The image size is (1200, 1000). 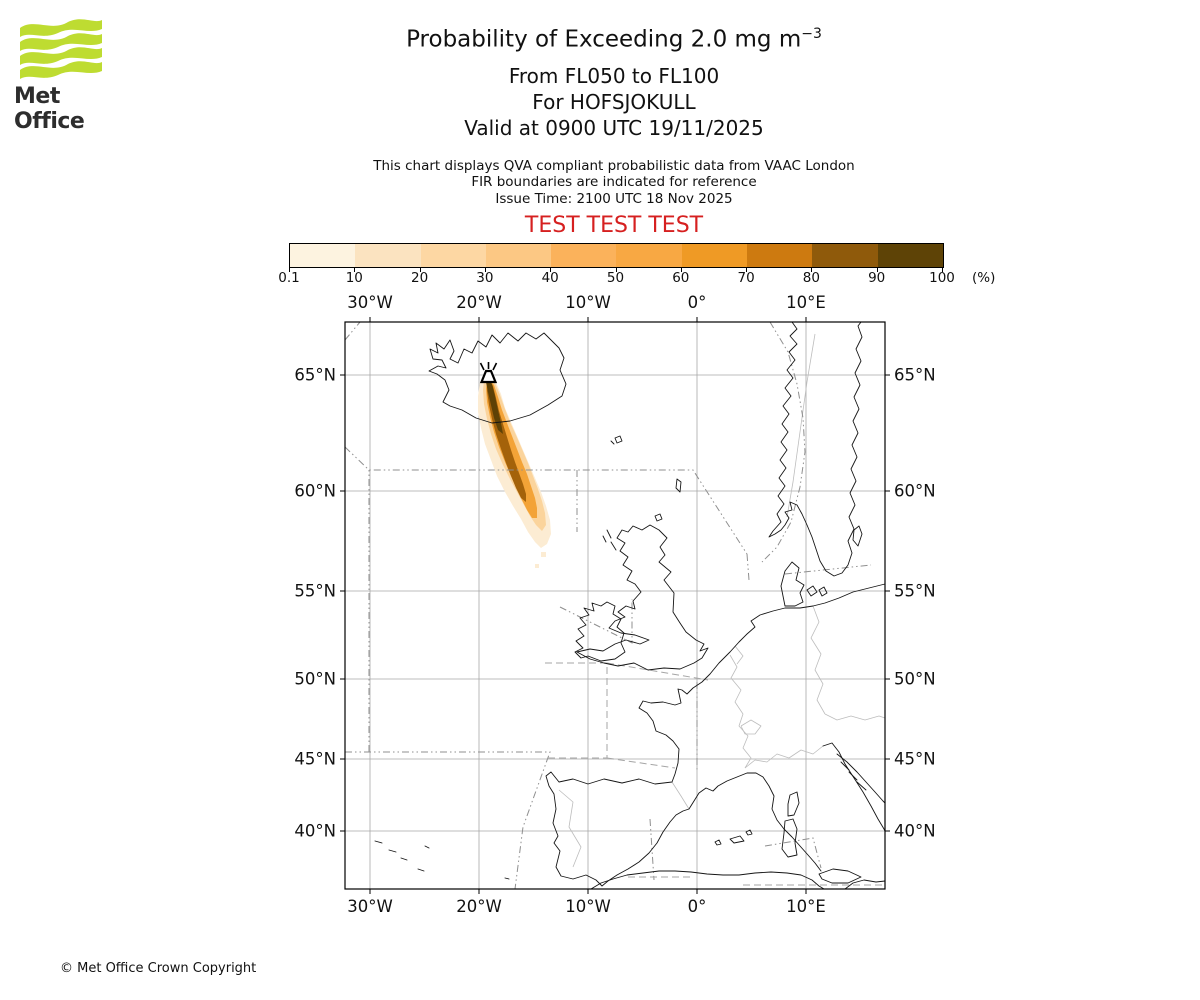 What do you see at coordinates (697, 302) in the screenshot?
I see `lon-label-top: 0°` at bounding box center [697, 302].